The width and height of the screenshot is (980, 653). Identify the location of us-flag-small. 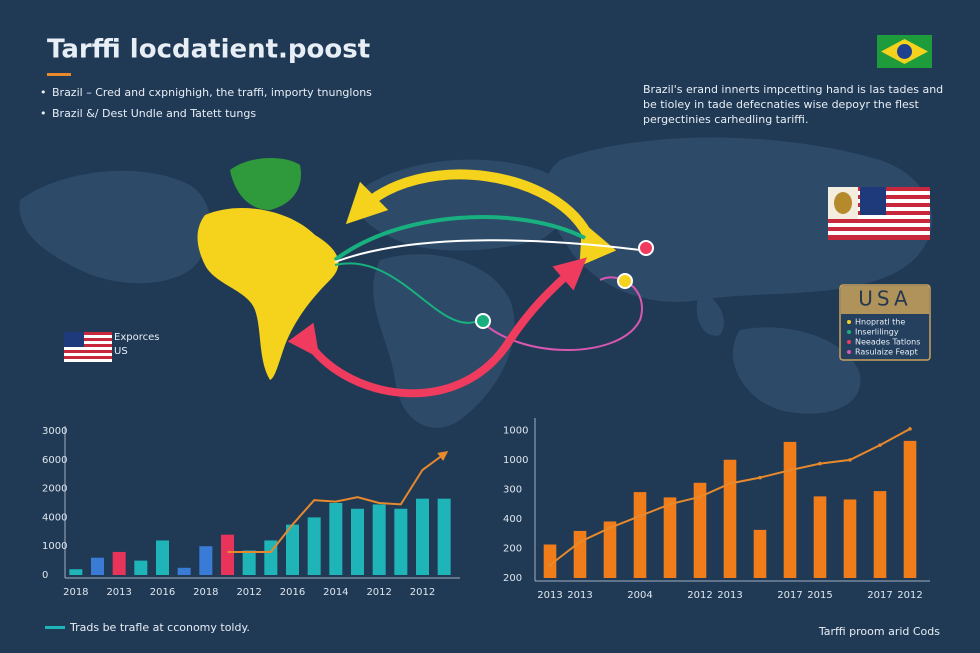
(88, 347).